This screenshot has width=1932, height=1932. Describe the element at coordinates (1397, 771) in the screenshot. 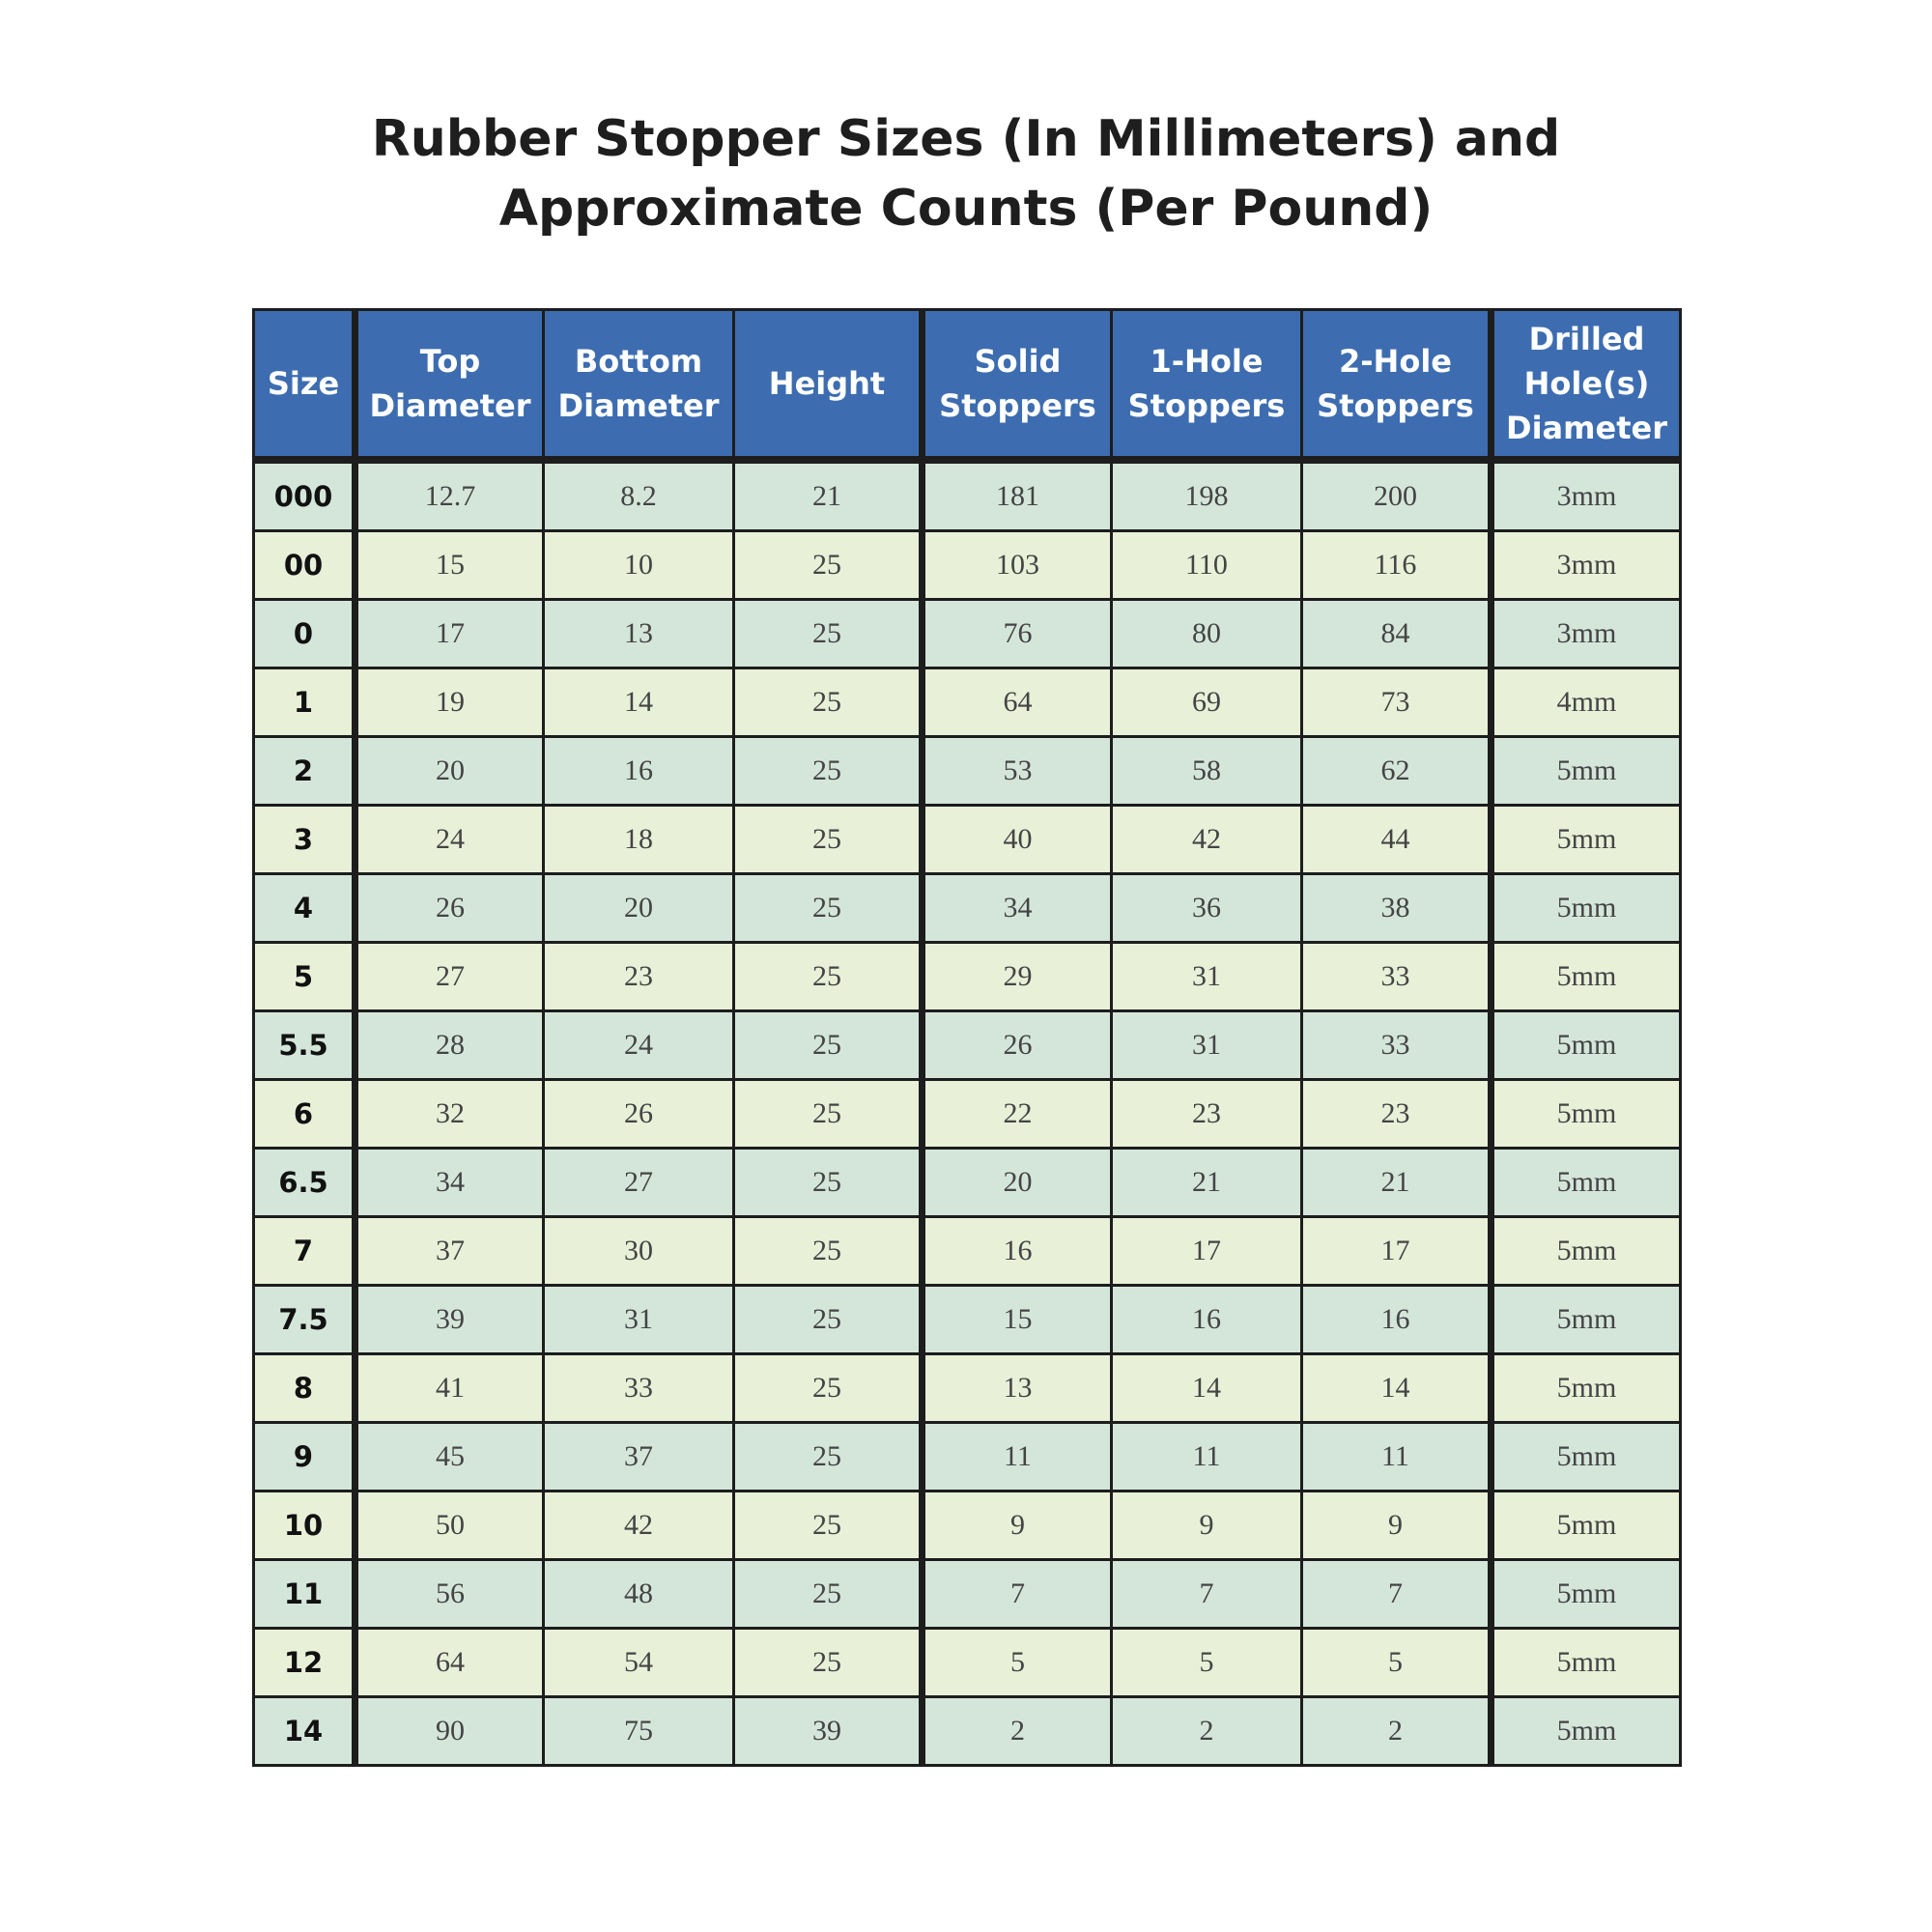

I see `cell-2-hole-stoppers: 62` at that location.